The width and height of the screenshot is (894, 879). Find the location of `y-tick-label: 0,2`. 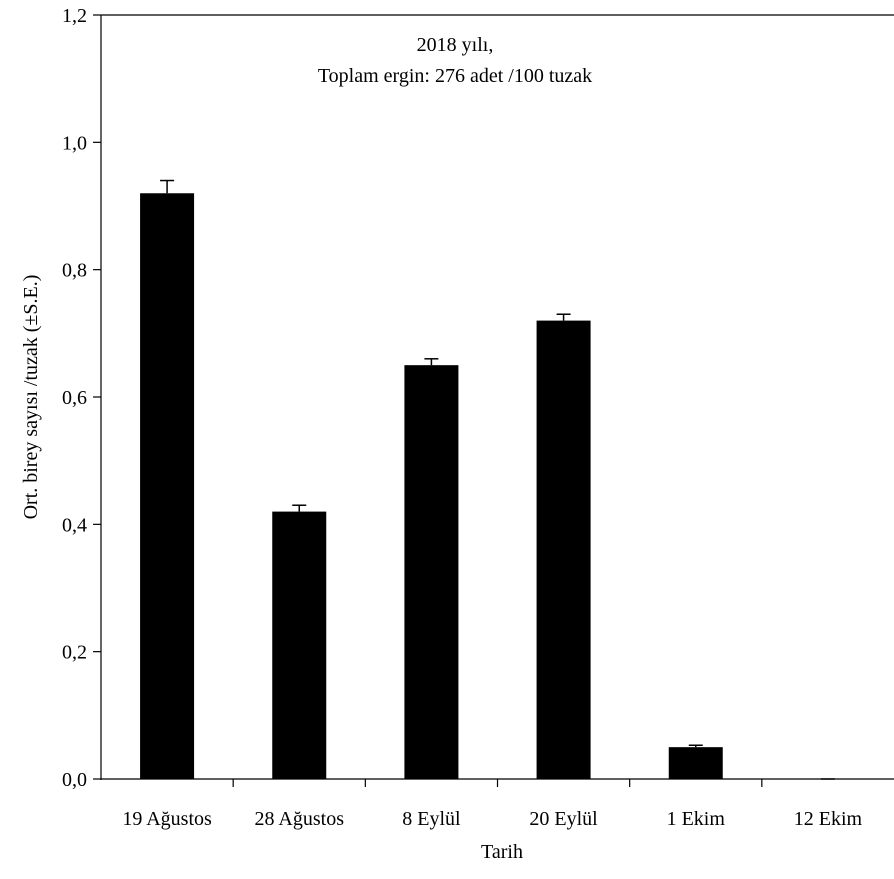

y-tick-label: 0,2 is located at coordinates (74, 653).